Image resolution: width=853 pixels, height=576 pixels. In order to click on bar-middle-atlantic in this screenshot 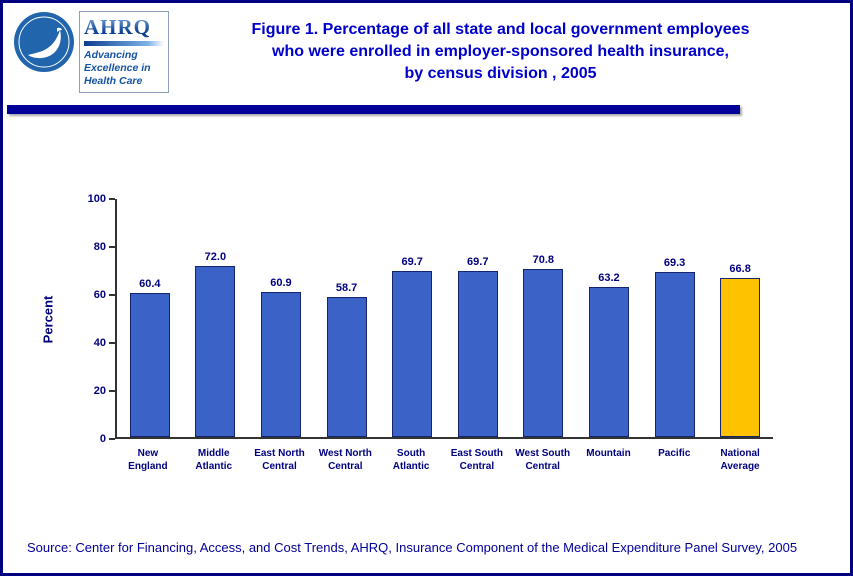, I will do `click(215, 351)`.